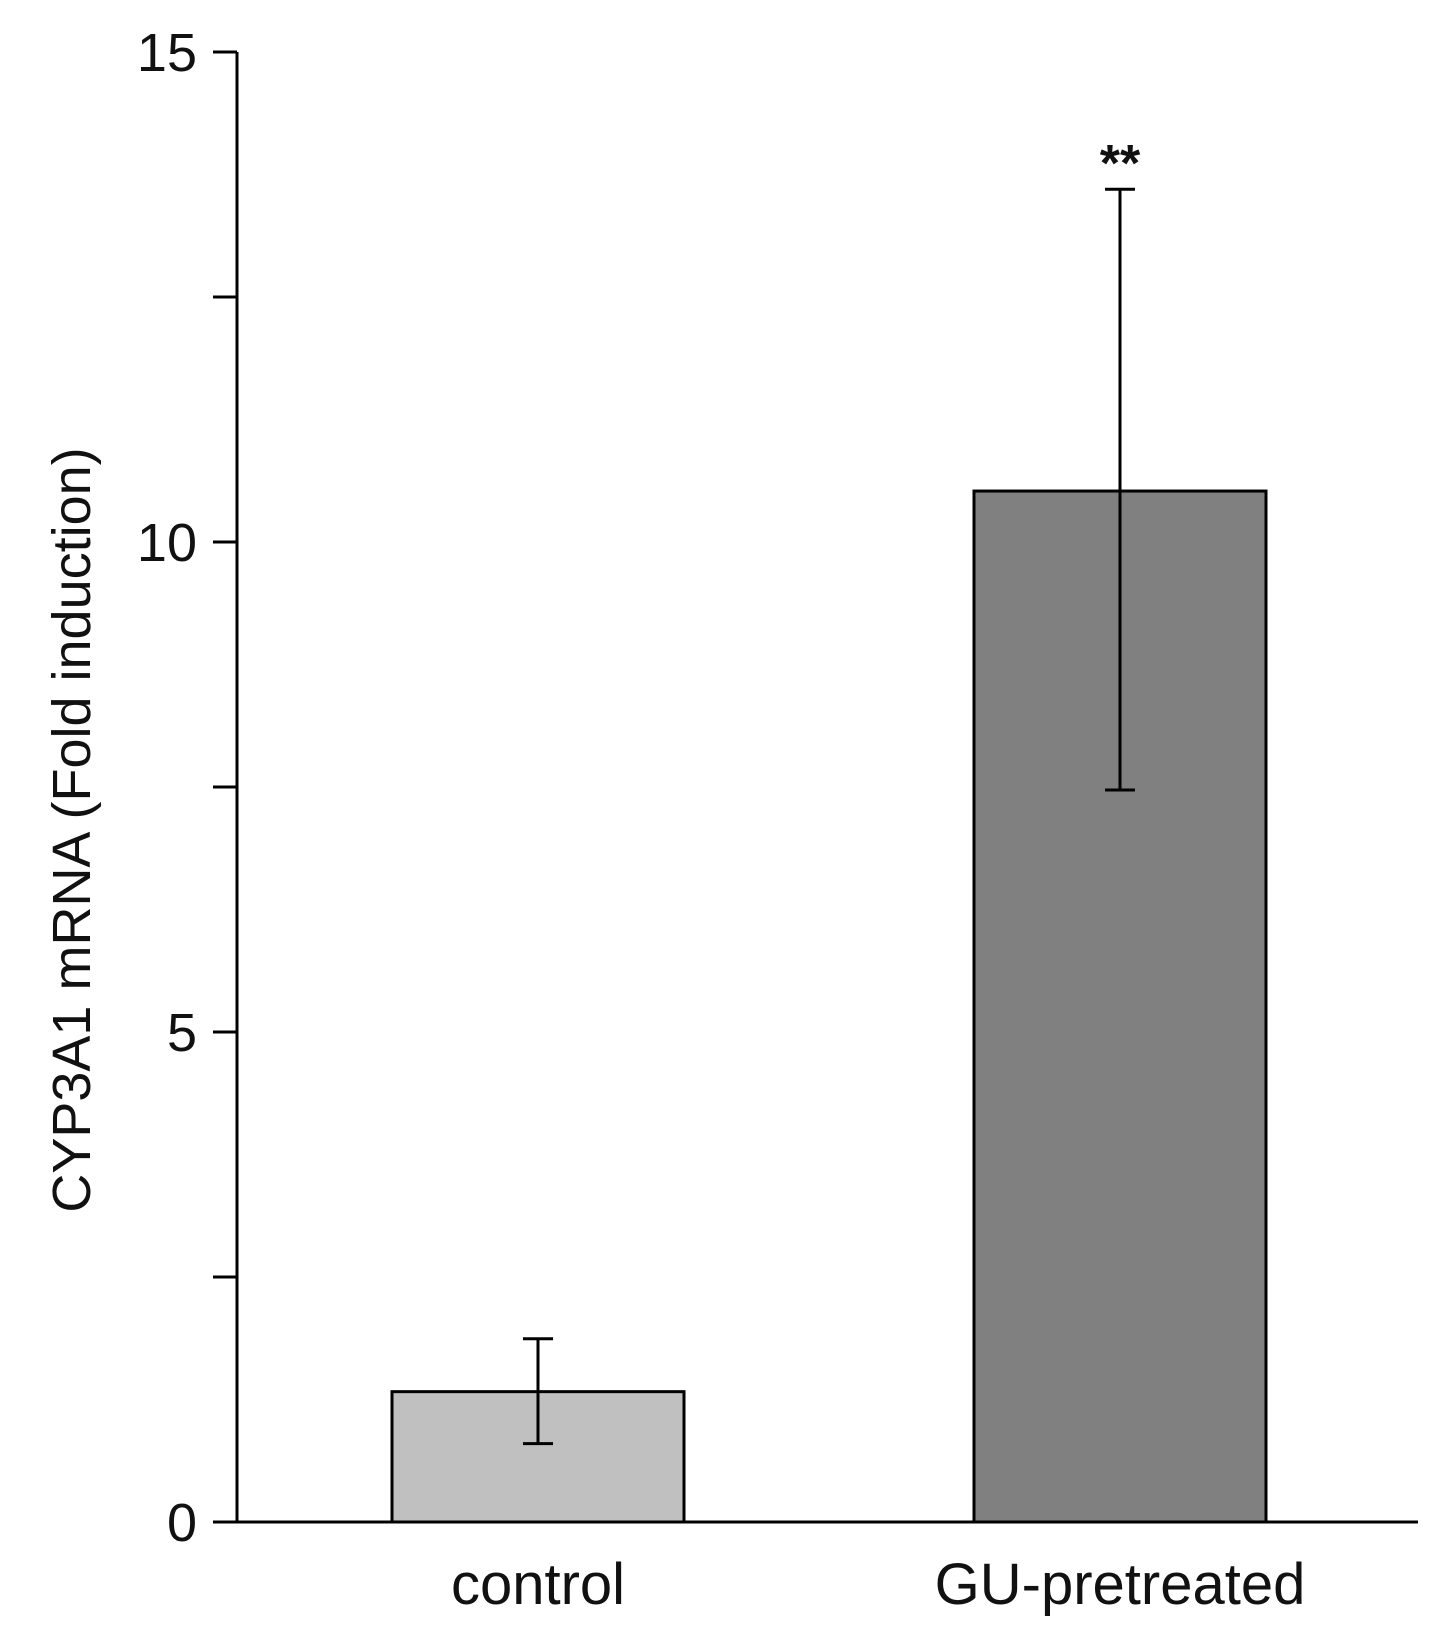 The height and width of the screenshot is (1644, 1444). What do you see at coordinates (538, 1584) in the screenshot?
I see `category-label: control` at bounding box center [538, 1584].